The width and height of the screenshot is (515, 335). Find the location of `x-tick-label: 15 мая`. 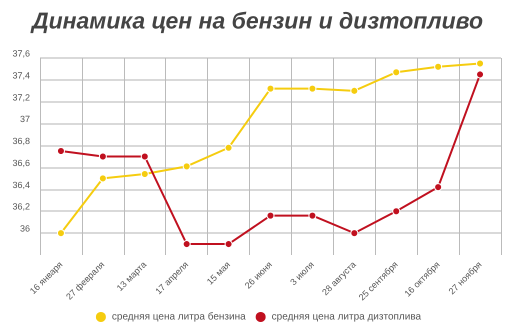

x-tick-label: 15 мая is located at coordinates (218, 273).